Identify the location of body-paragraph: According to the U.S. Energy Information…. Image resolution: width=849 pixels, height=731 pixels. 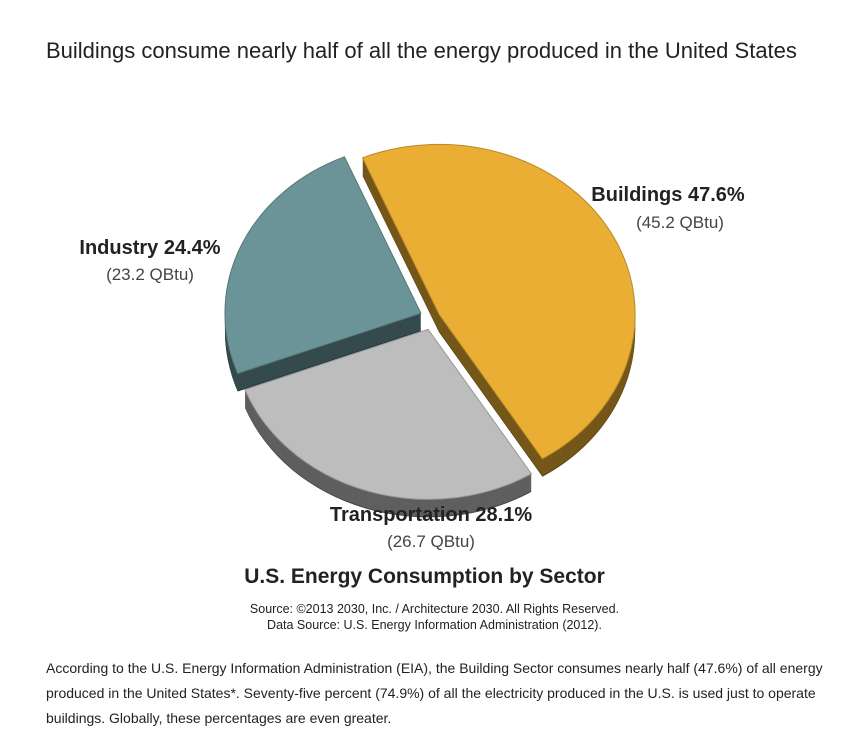
(434, 693).